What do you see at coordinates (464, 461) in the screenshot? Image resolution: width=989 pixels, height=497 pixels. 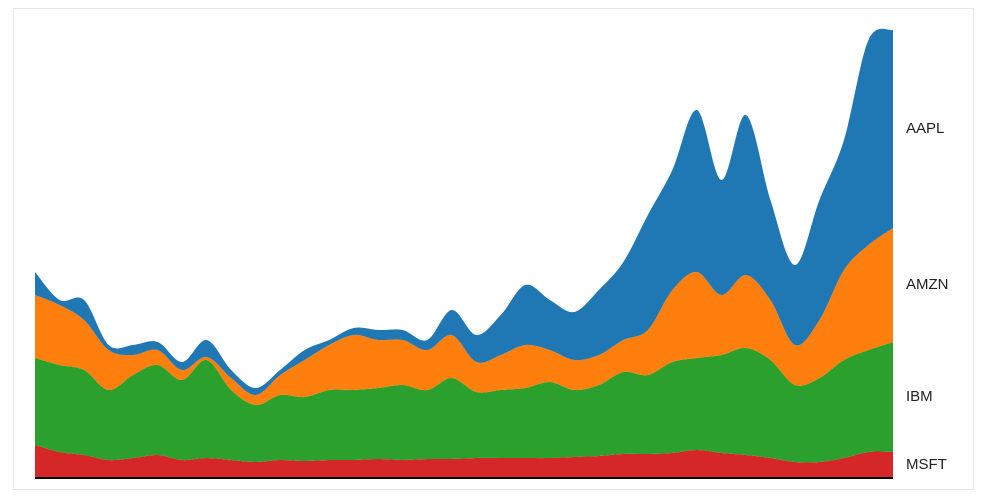 I see `area` at bounding box center [464, 461].